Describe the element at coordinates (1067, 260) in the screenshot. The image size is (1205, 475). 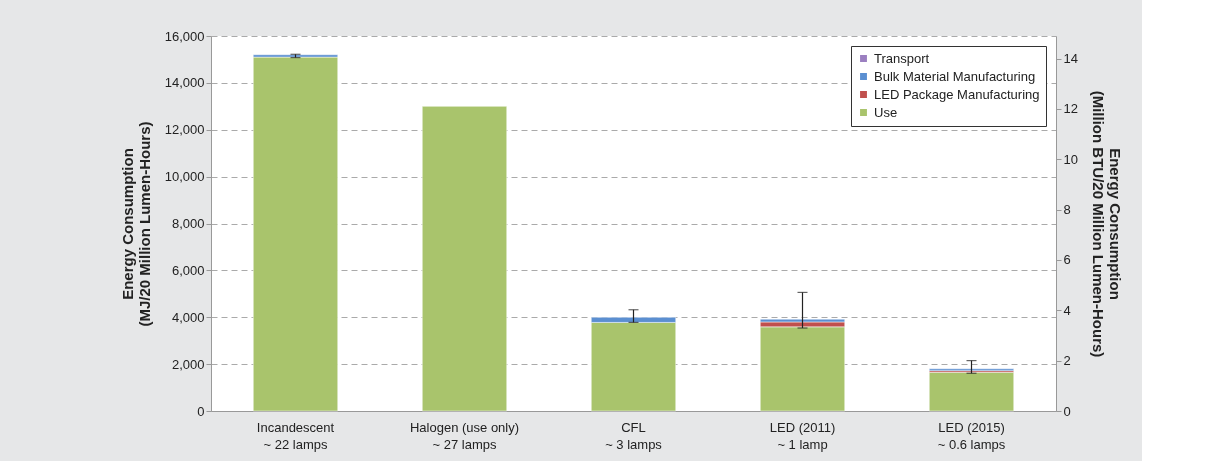
I see `y2-tick-label: 6` at that location.